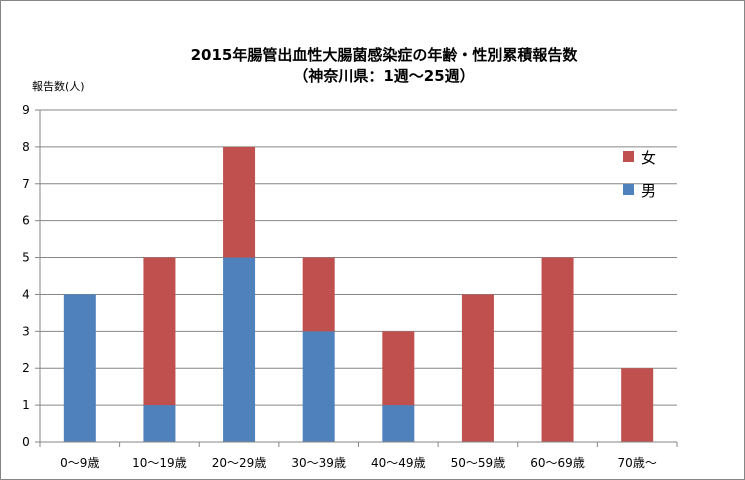  What do you see at coordinates (26, 442) in the screenshot?
I see `y-tick-label: 0` at bounding box center [26, 442].